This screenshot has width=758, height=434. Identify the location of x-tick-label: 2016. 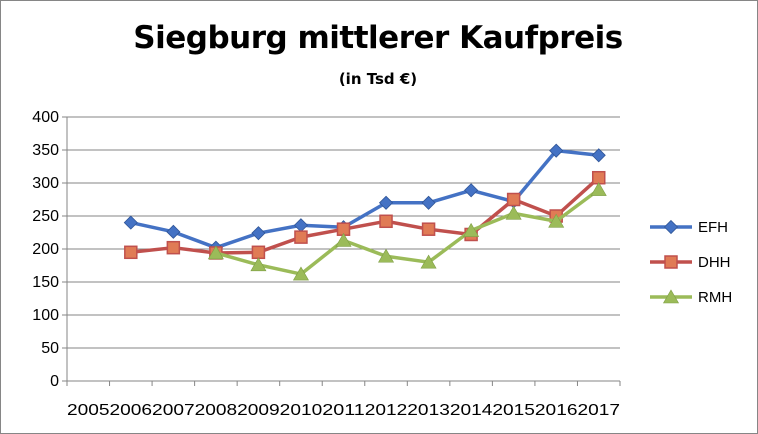
(556, 410).